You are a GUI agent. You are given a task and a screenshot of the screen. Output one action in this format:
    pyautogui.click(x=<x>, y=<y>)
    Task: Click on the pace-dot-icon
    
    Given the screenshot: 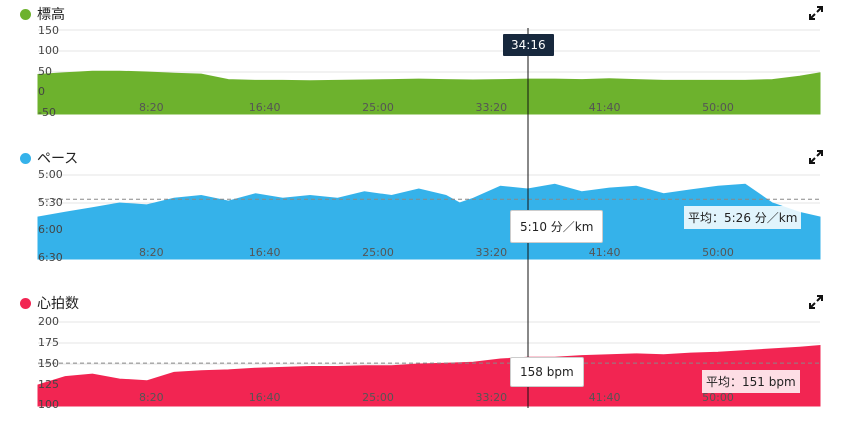 What is the action you would take?
    pyautogui.click(x=25, y=158)
    